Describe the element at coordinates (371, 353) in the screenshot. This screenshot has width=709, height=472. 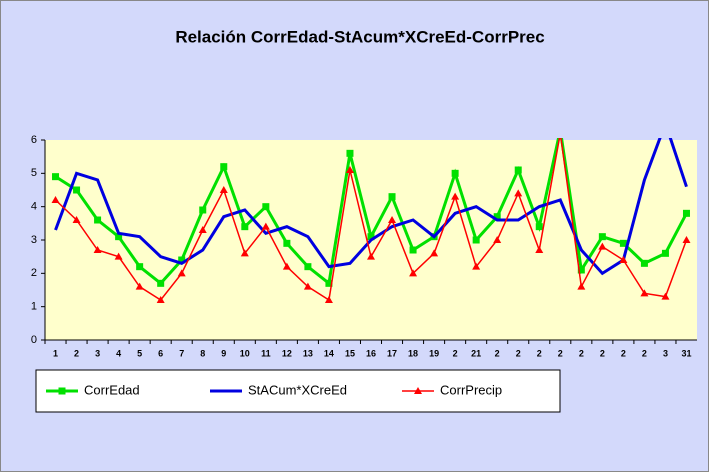
I see `x-tick-label: 16` at that location.